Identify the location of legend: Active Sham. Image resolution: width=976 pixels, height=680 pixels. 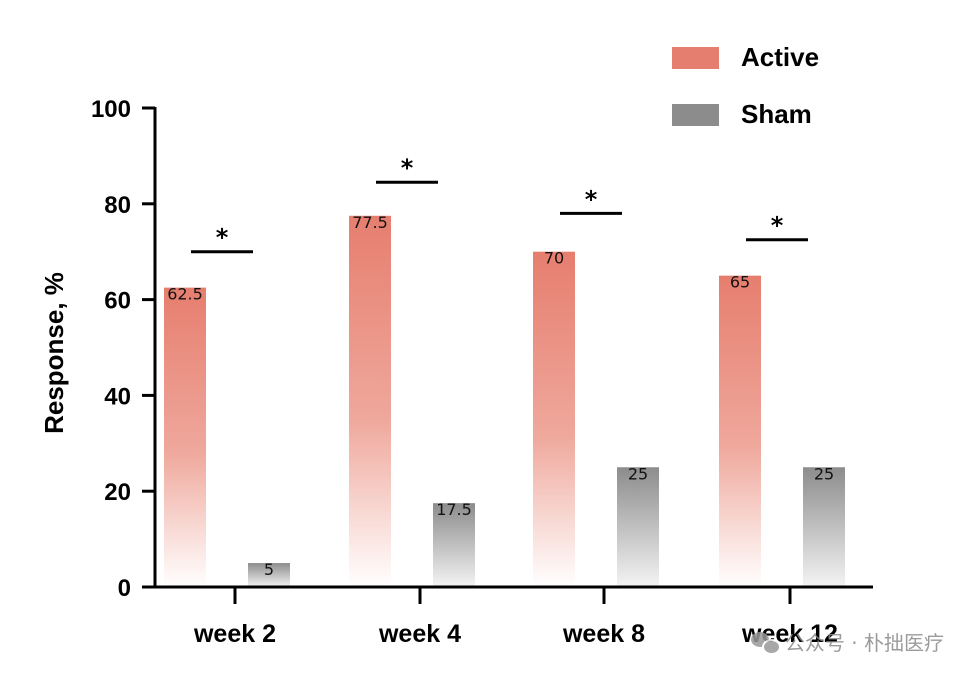
(745, 85).